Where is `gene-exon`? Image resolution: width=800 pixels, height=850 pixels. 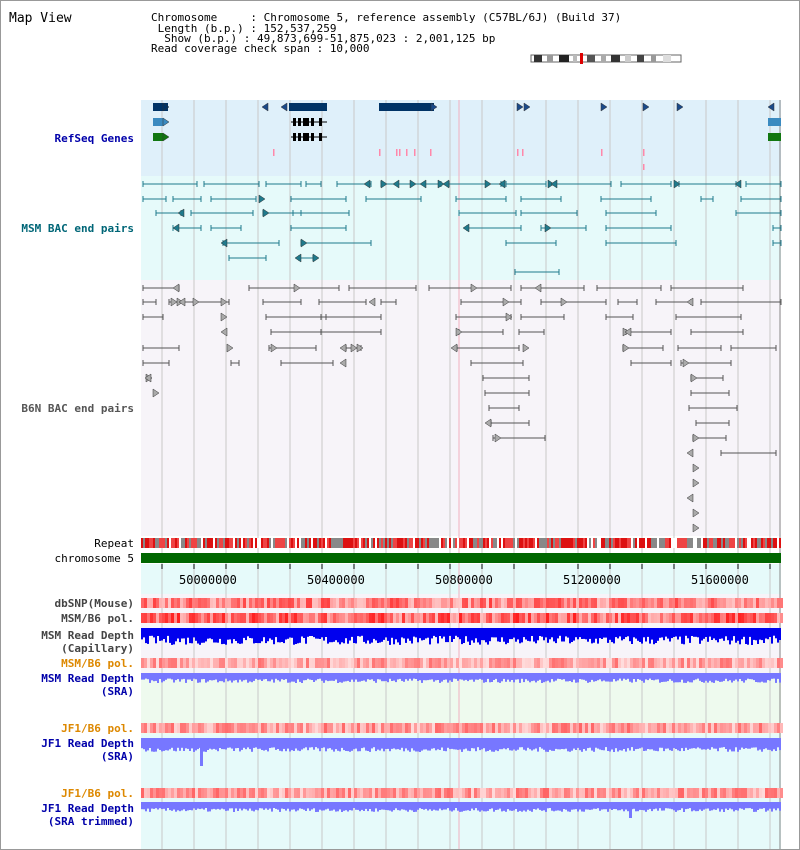
gene-exon is located at coordinates (320, 122).